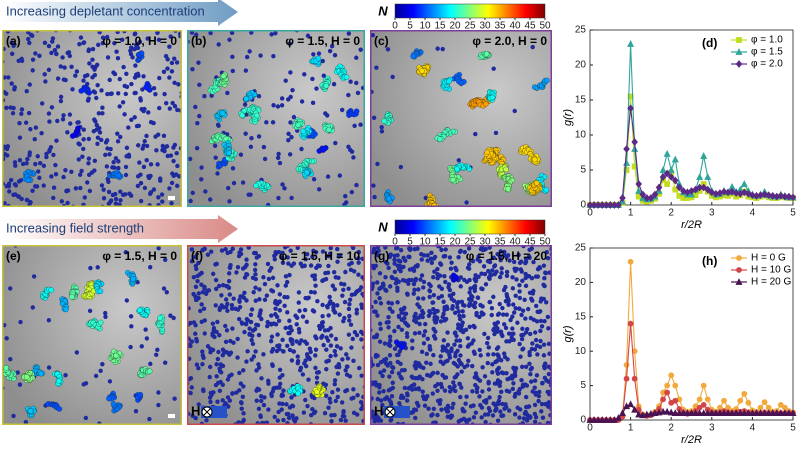  Describe the element at coordinates (120, 229) in the screenshot. I see `header-arrow` at that location.